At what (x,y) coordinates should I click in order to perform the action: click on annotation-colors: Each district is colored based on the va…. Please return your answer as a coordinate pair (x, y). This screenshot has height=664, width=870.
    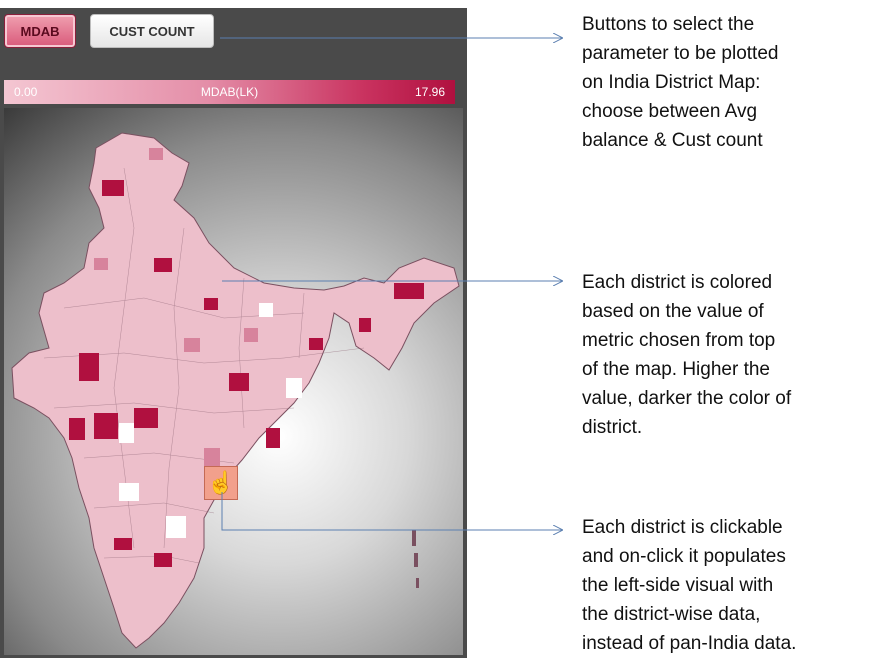
    Looking at the image, I should click on (686, 355).